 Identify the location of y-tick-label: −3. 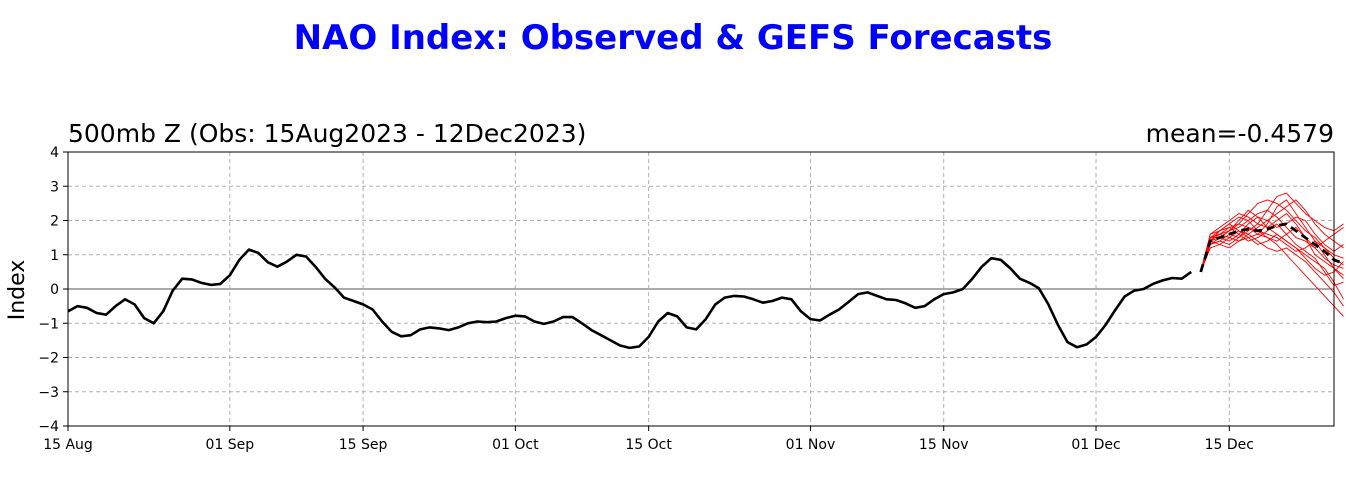
(48, 393).